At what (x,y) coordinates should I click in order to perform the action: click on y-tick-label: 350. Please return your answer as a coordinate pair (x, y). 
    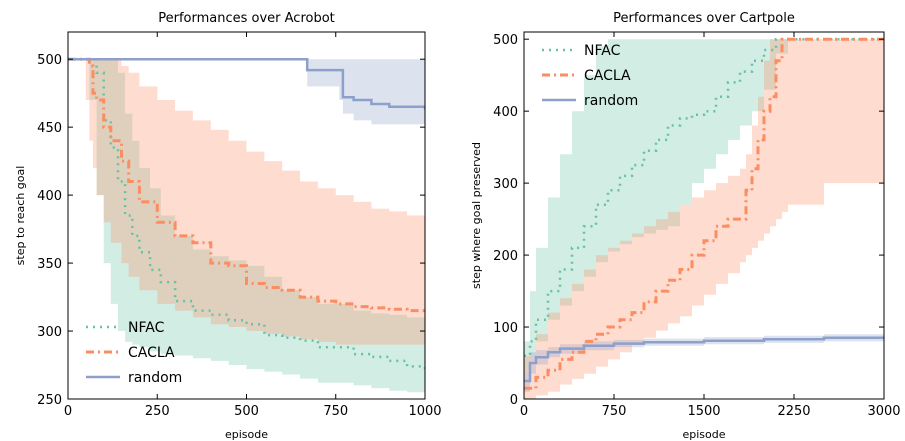
    Looking at the image, I should click on (49, 264).